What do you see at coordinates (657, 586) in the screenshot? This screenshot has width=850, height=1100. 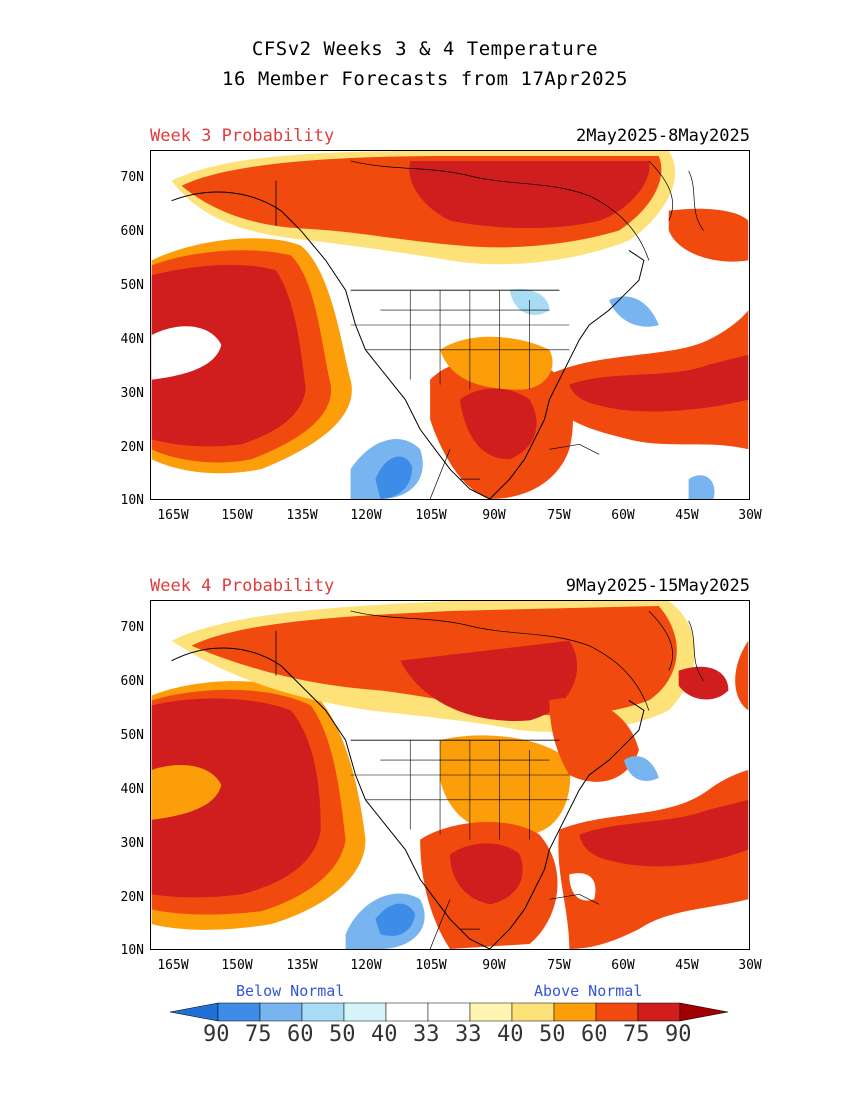 I see `week4-dates: 9May2025-15May2025` at bounding box center [657, 586].